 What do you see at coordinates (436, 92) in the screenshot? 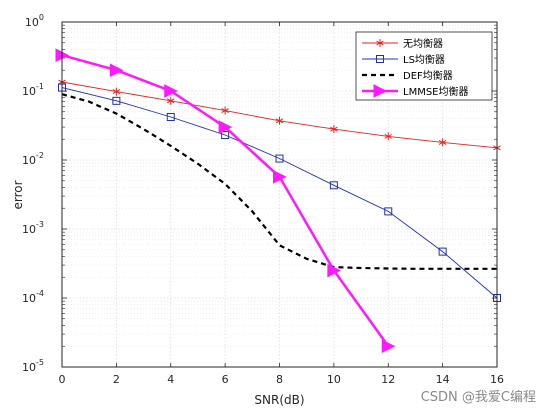
I see `legend-label: LMMSE均衡器` at bounding box center [436, 92].